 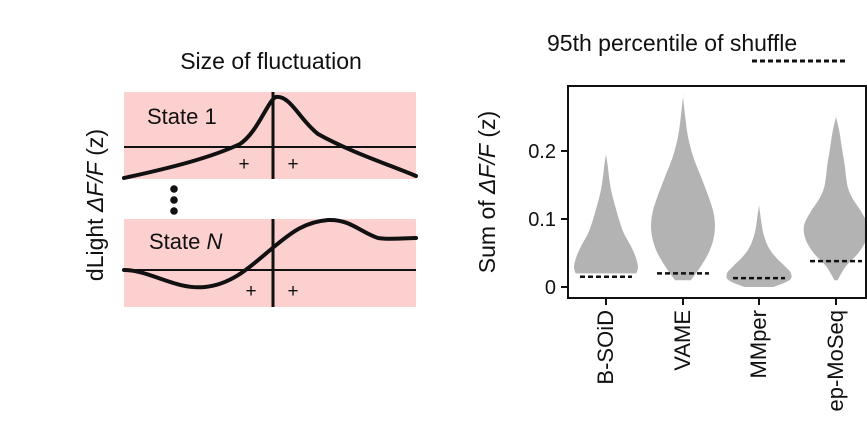 What do you see at coordinates (550, 288) in the screenshot?
I see `y-tick-label: 0` at bounding box center [550, 288].